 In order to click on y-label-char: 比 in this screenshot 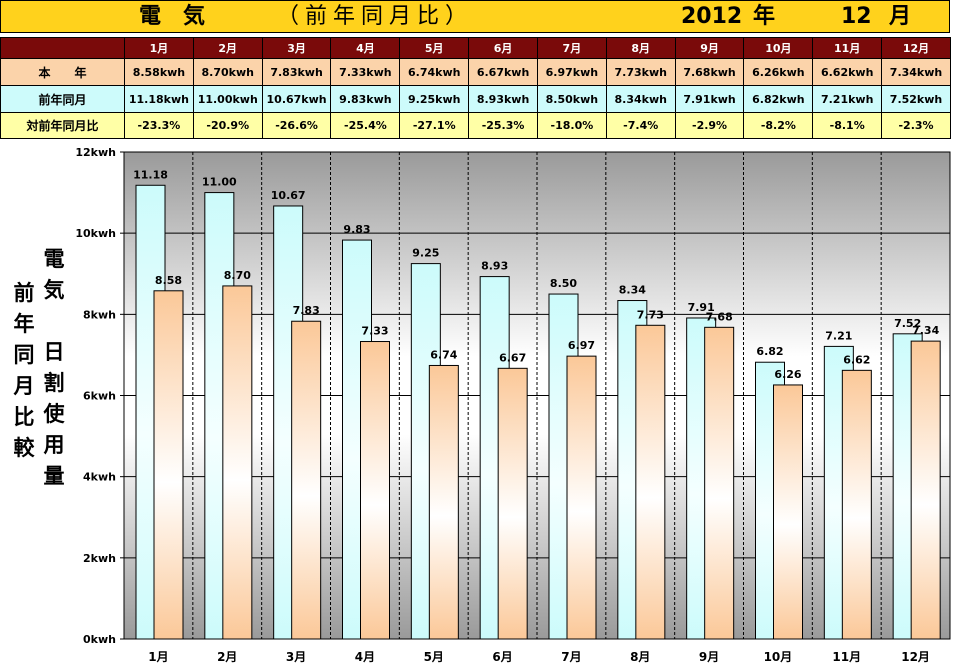, I will do `click(24, 417)`.